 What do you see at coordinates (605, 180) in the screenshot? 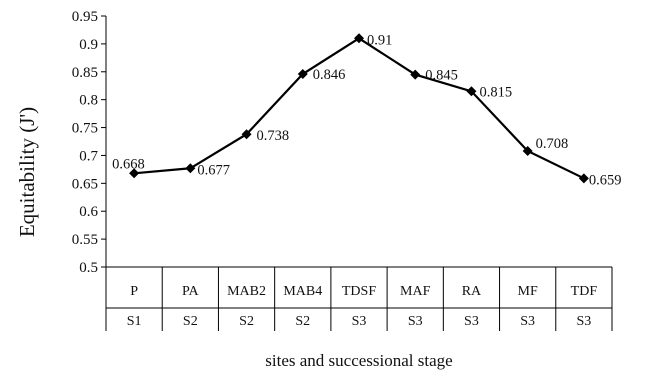
I see `data-label: 0.659` at bounding box center [605, 180].